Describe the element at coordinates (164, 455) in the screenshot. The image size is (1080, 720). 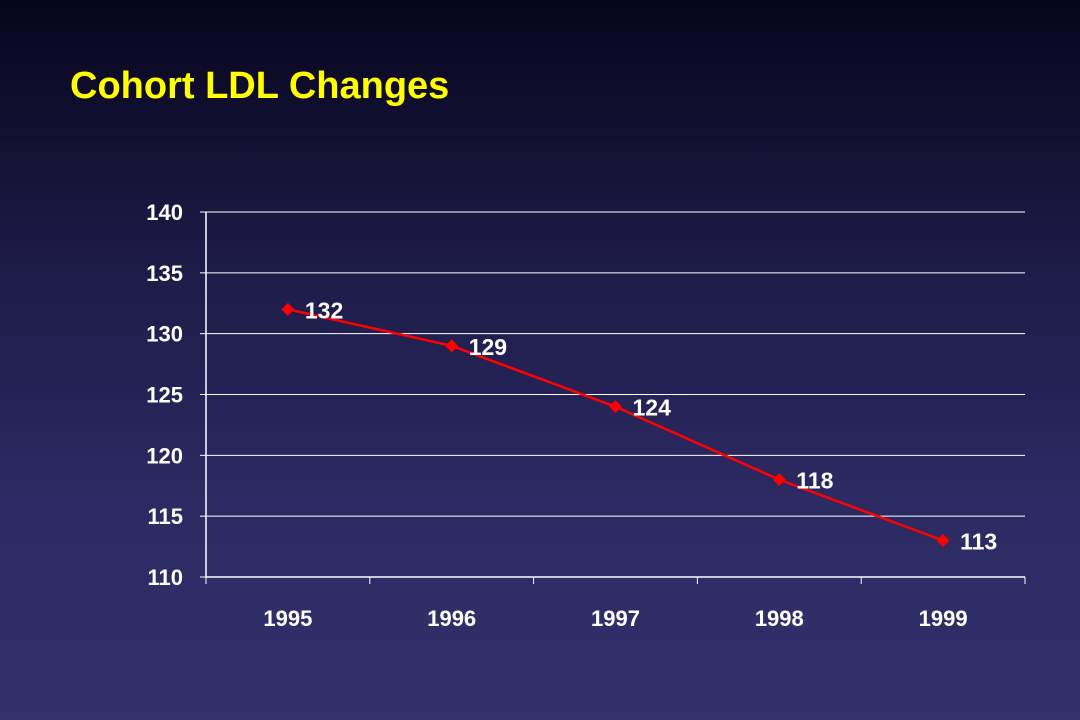
I see `y-tick-label: 120` at that location.